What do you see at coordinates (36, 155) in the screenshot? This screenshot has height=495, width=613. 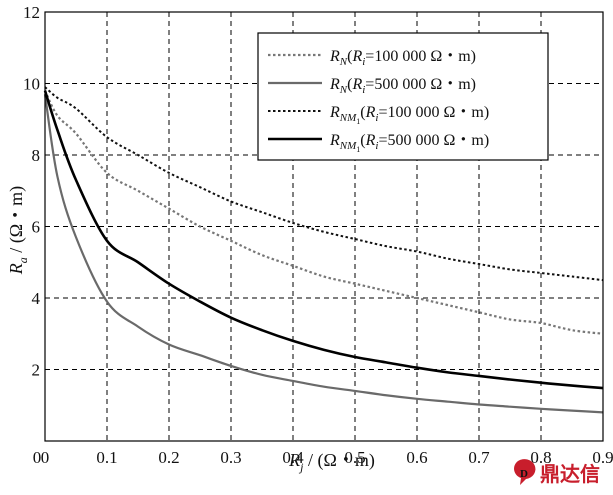 I see `y-tick-label: 8` at bounding box center [36, 155].